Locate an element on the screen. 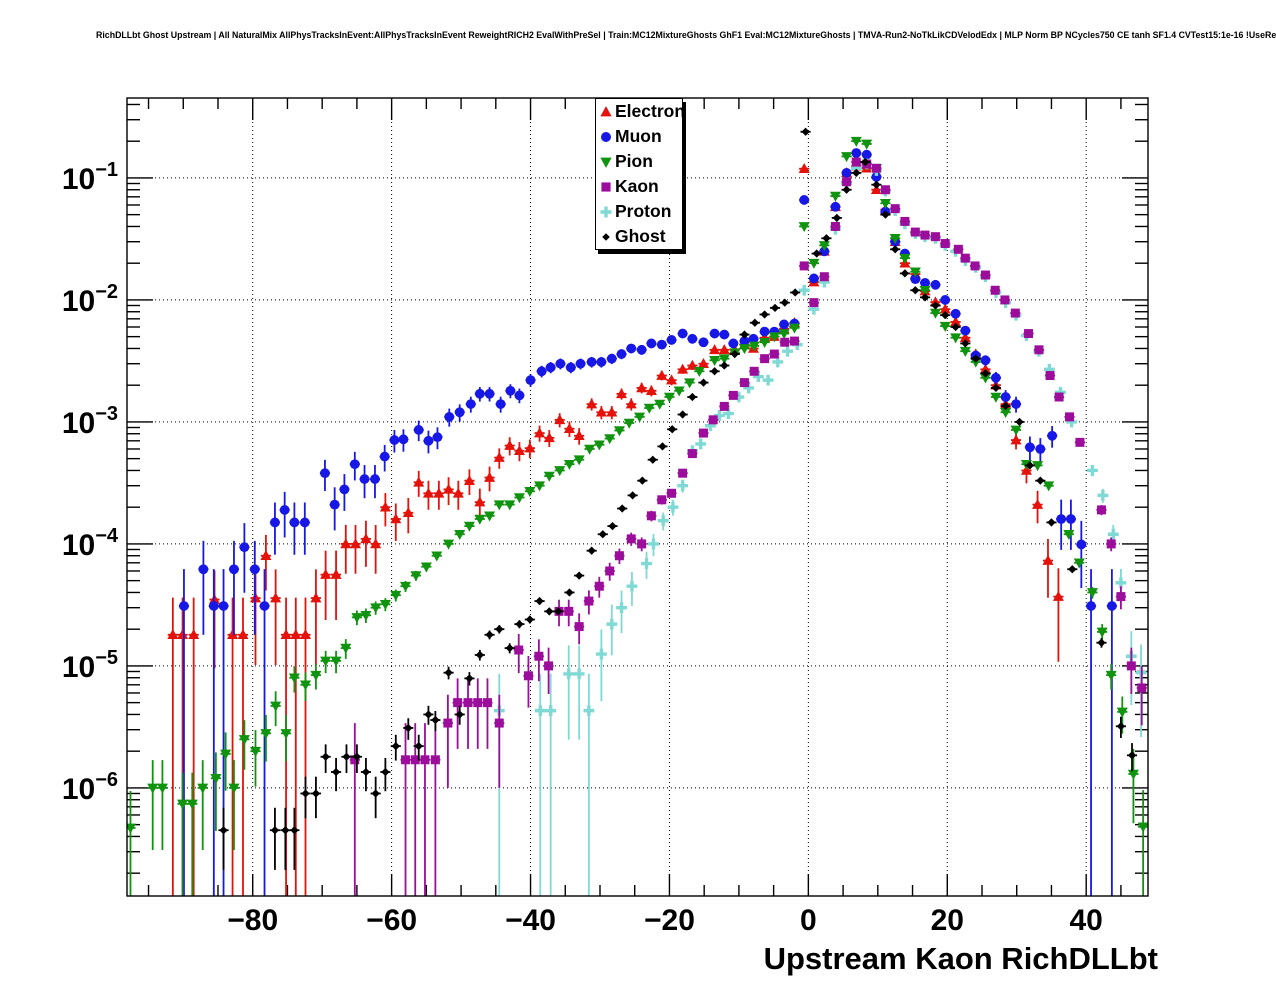 The image size is (1276, 996). legend-entry-proton: Proton is located at coordinates (639, 211).